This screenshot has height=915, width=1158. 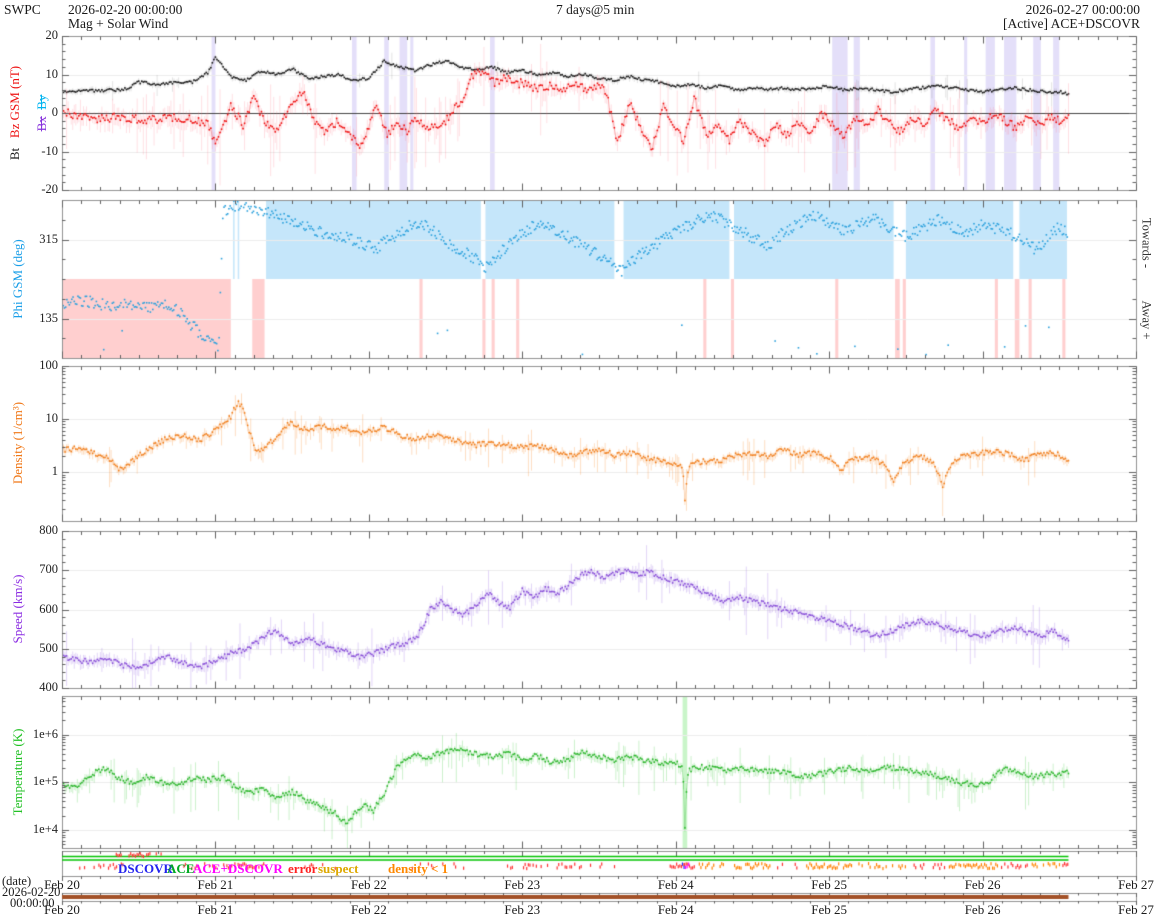 I want to click on source-status: [Active] ACE+DSCOVR, so click(x=1071, y=23).